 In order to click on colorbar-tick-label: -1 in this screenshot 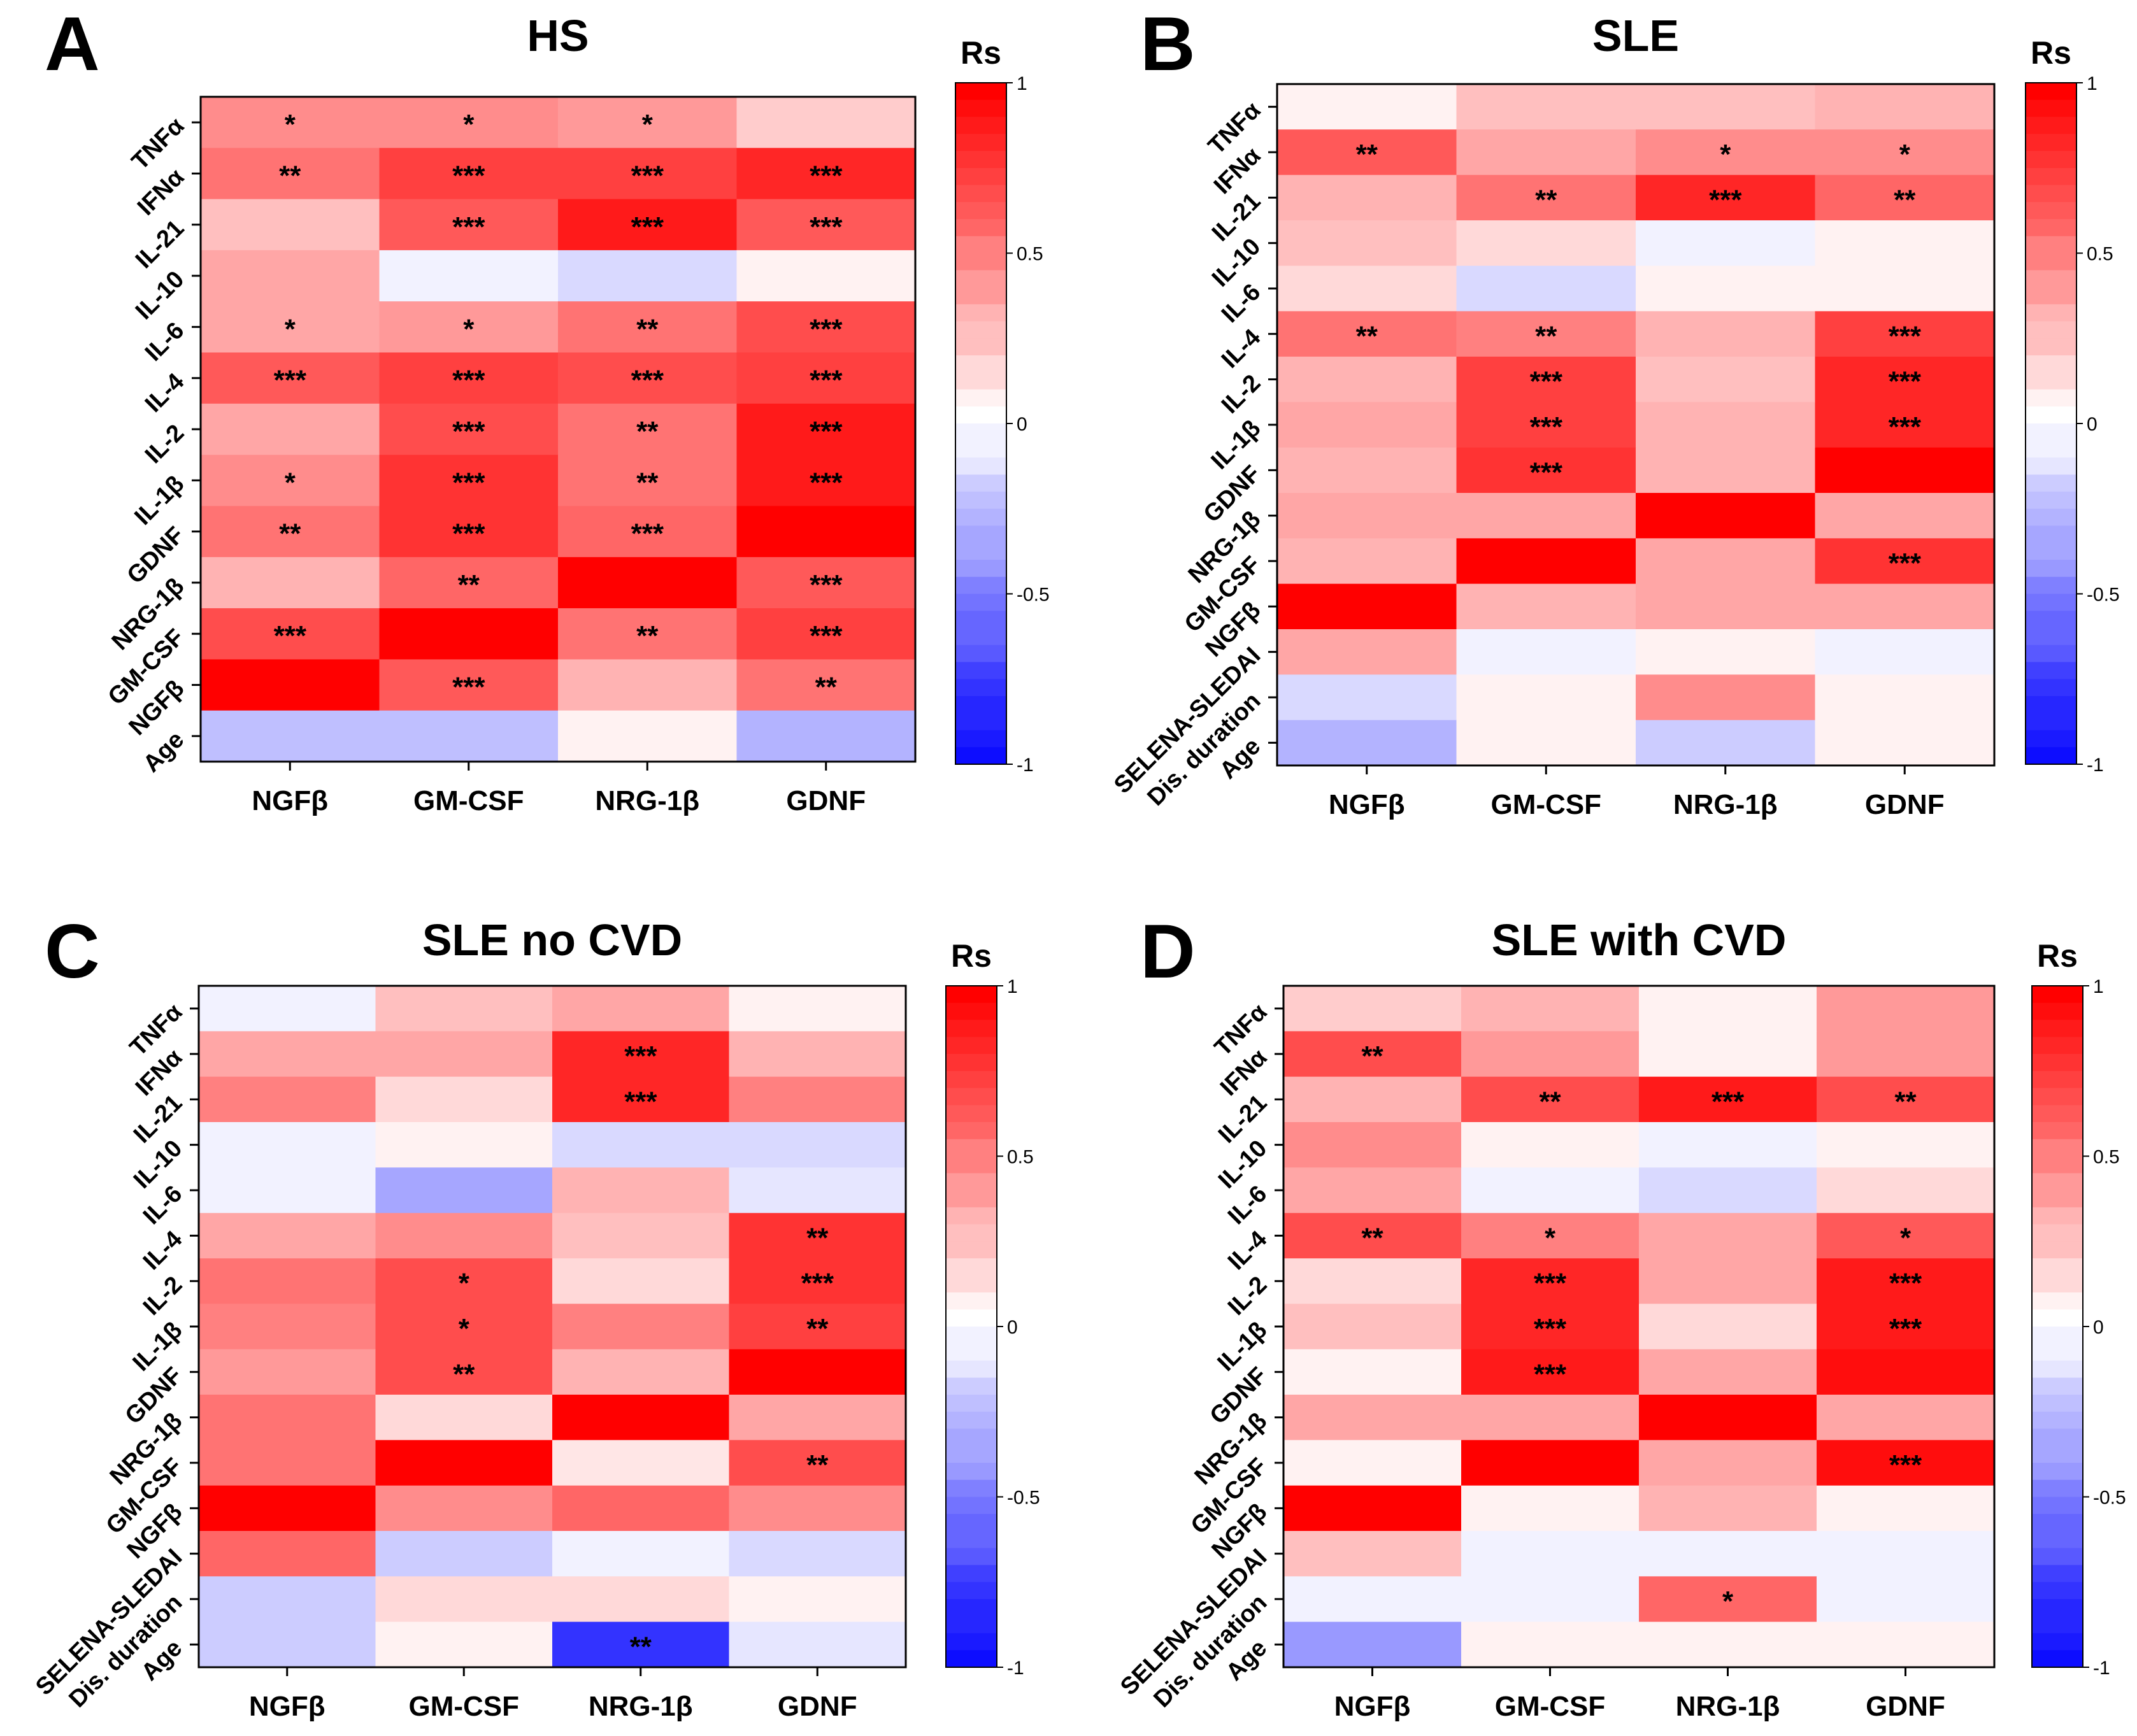, I will do `click(2101, 1668)`.